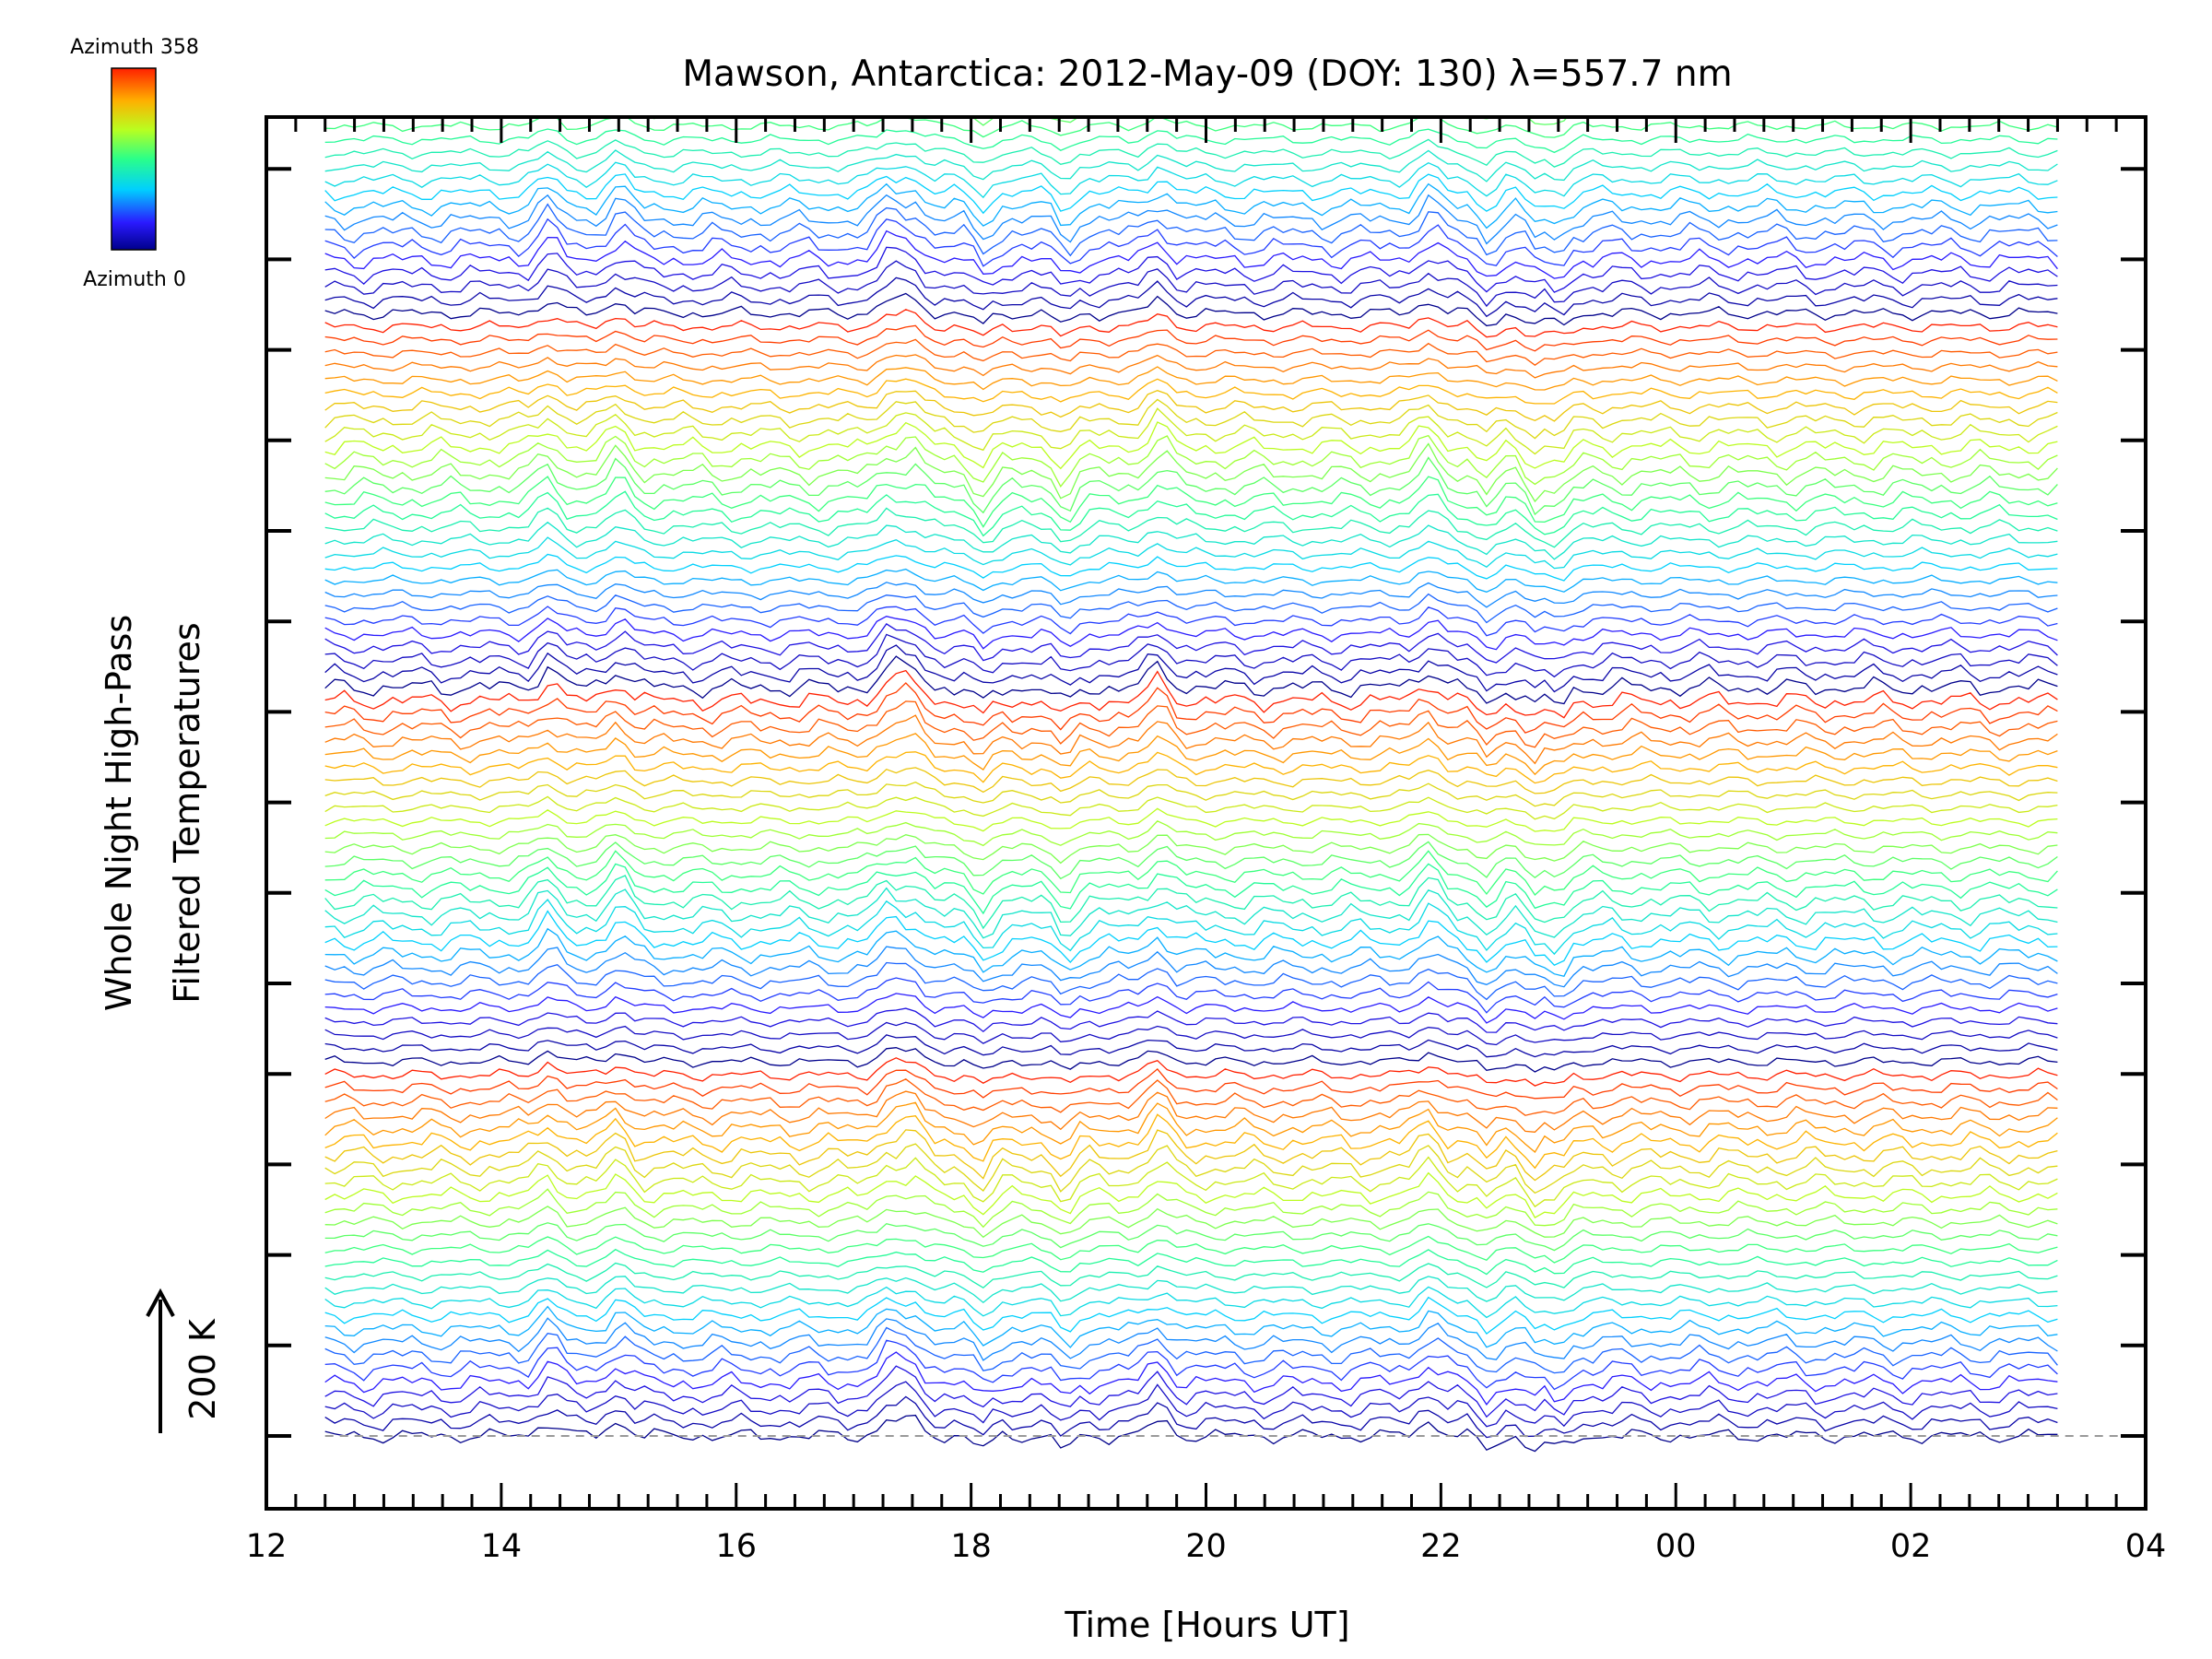 Image resolution: width=2212 pixels, height=1659 pixels. What do you see at coordinates (1911, 1546) in the screenshot?
I see `x-tick-label: 02` at bounding box center [1911, 1546].